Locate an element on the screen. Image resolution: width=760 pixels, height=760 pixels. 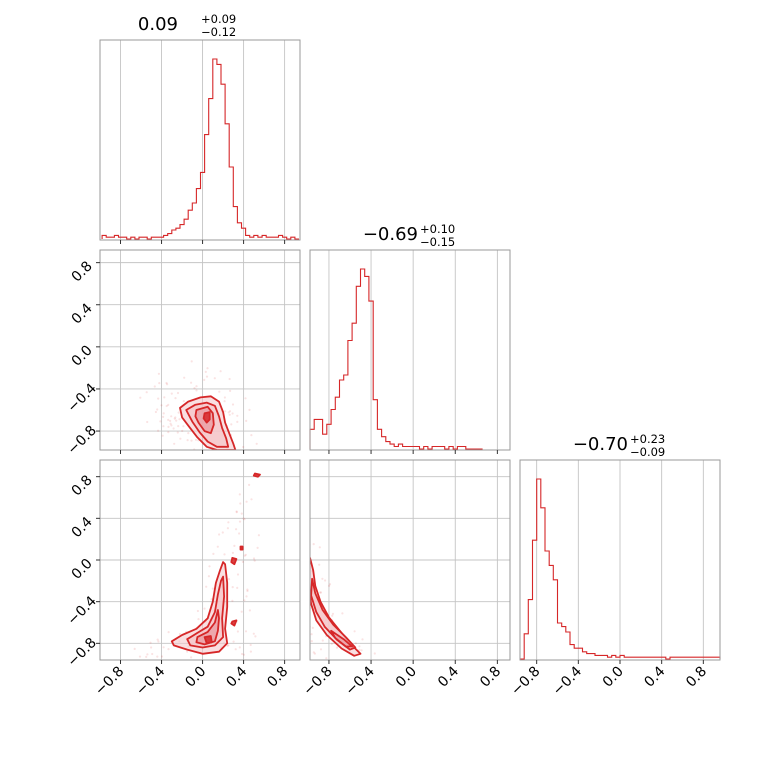
panel-hist-2: −0.70 +0.23 −0.09 is located at coordinates (620, 546).